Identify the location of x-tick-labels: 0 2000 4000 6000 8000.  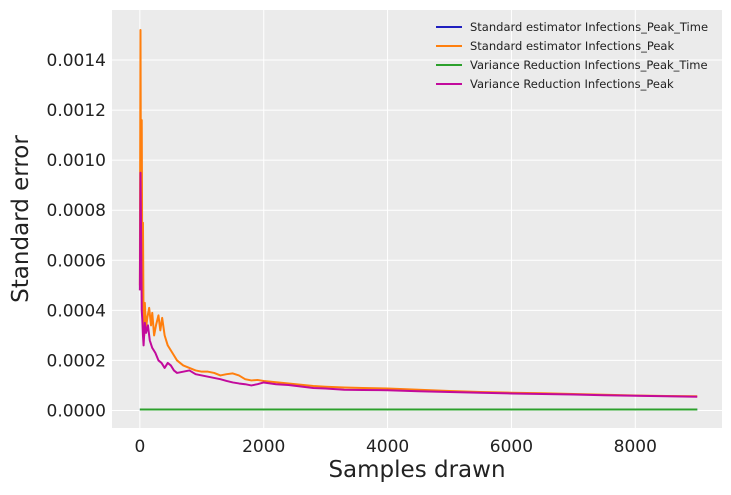
(395, 447).